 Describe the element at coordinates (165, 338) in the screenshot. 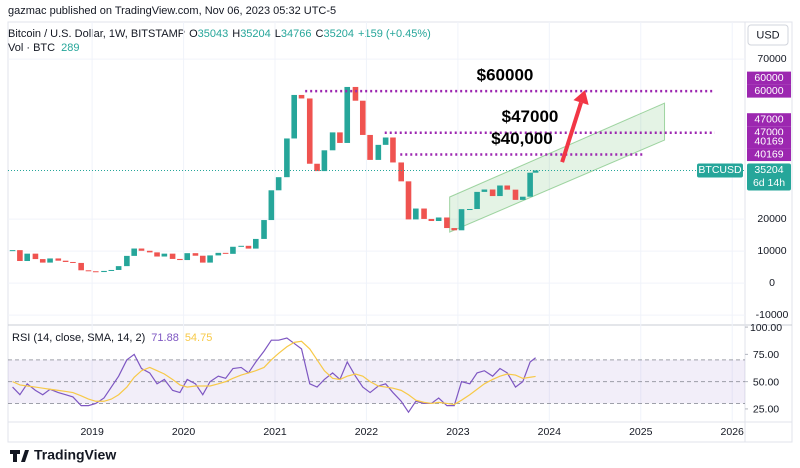

I see `rsi-value: 71.88` at that location.